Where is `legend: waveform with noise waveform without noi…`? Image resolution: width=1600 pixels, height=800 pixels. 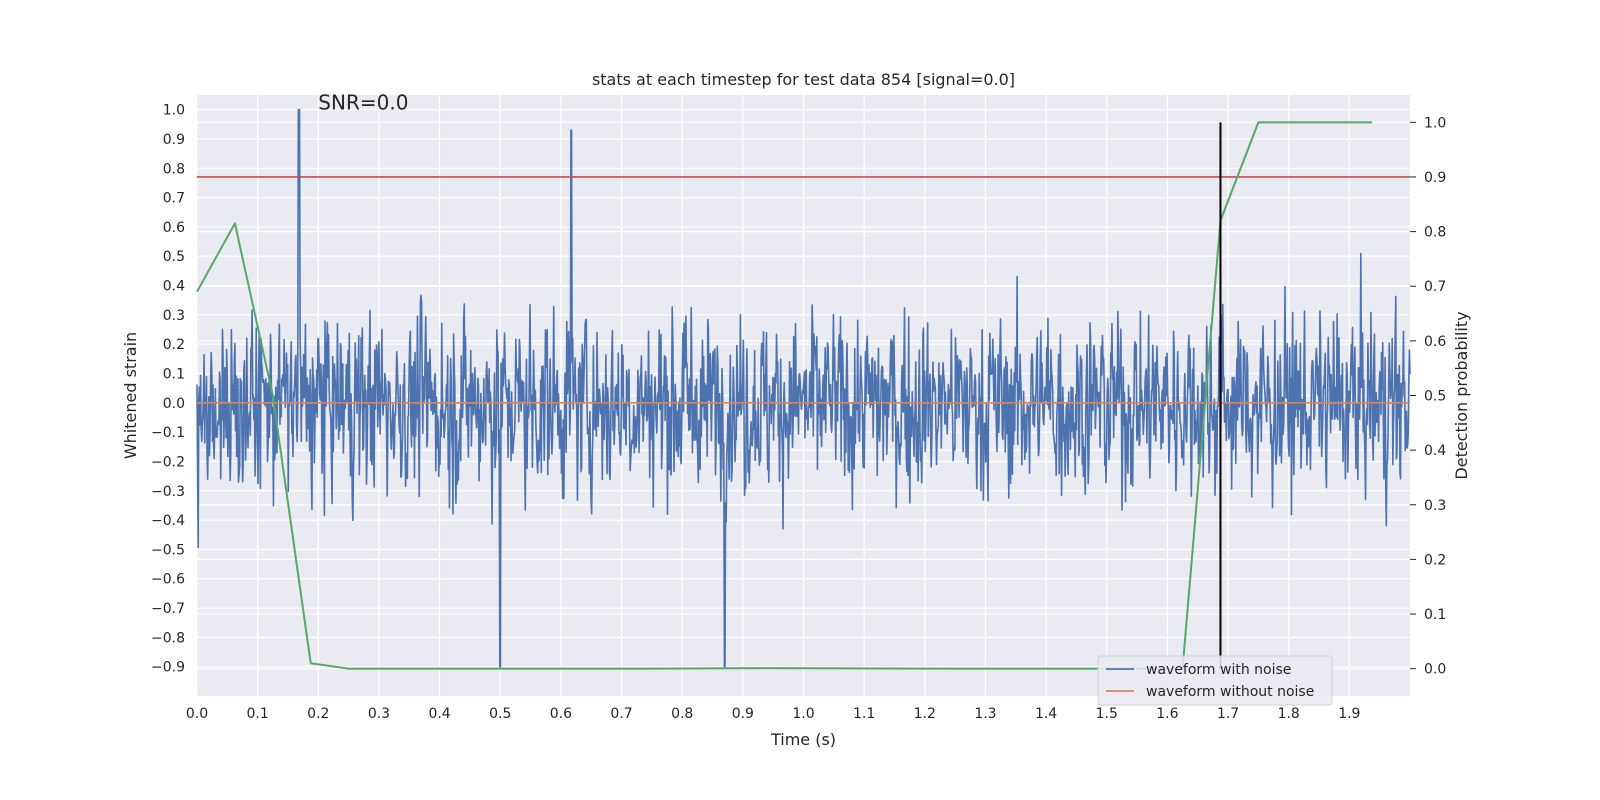
legend: waveform with noise waveform without noi… is located at coordinates (1215, 680).